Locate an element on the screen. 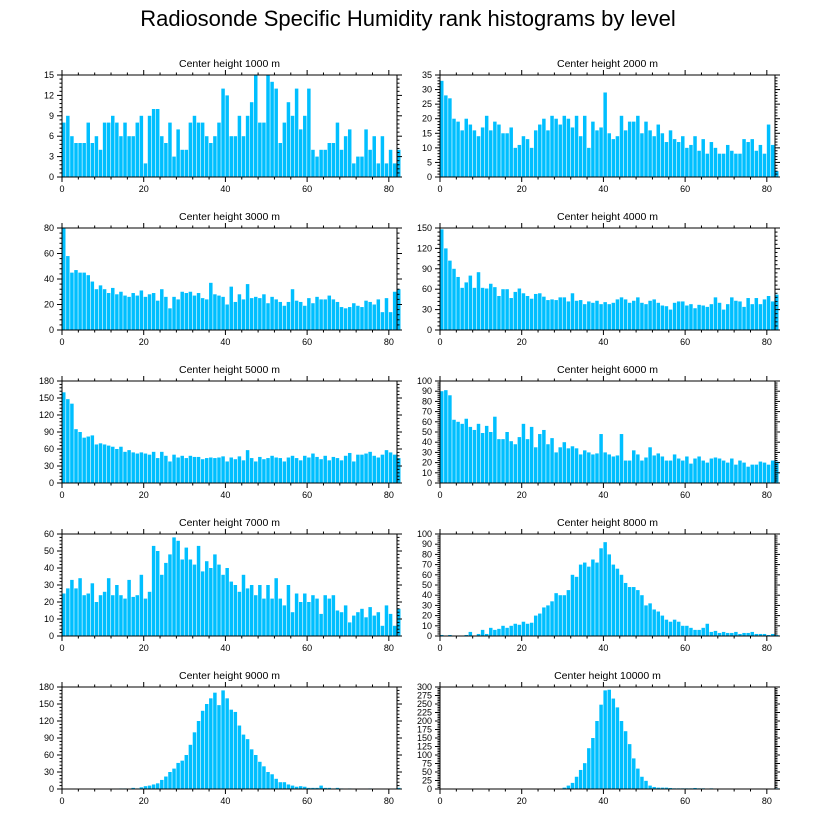 The width and height of the screenshot is (816, 824). y-tick-label: 30 is located at coordinates (49, 772).